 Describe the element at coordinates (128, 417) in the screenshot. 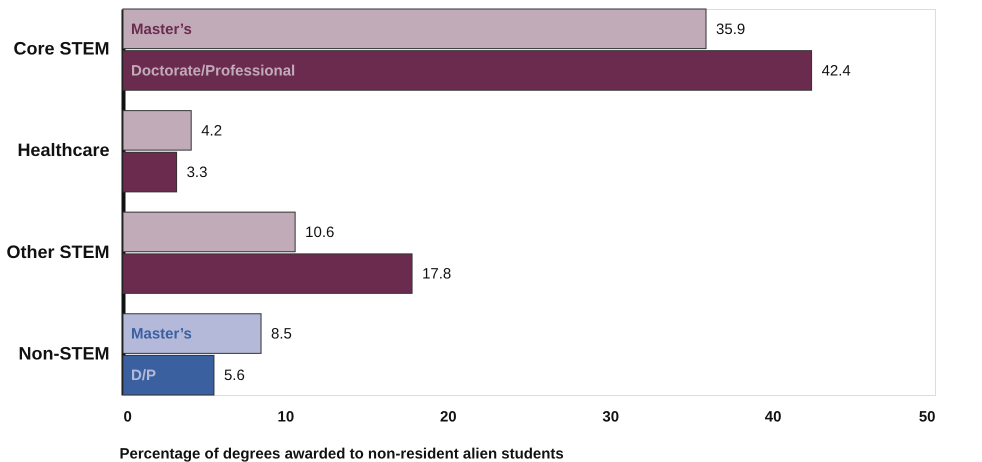

I see `x-tick-label: 0` at that location.